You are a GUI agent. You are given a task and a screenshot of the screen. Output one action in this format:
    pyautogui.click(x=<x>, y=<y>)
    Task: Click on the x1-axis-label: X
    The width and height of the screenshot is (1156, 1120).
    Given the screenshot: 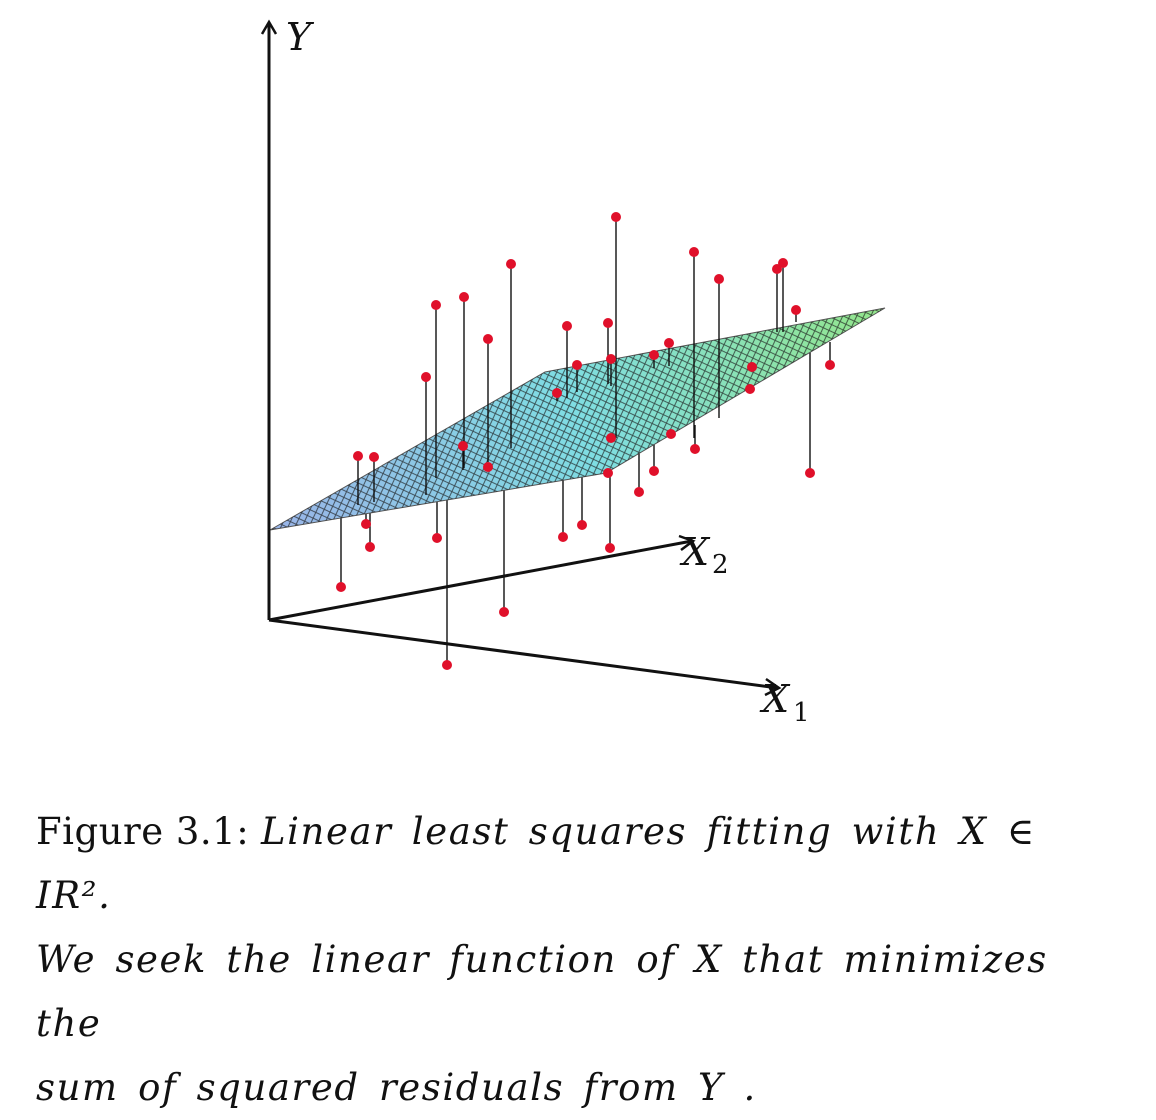 What is the action you would take?
    pyautogui.click(x=775, y=699)
    